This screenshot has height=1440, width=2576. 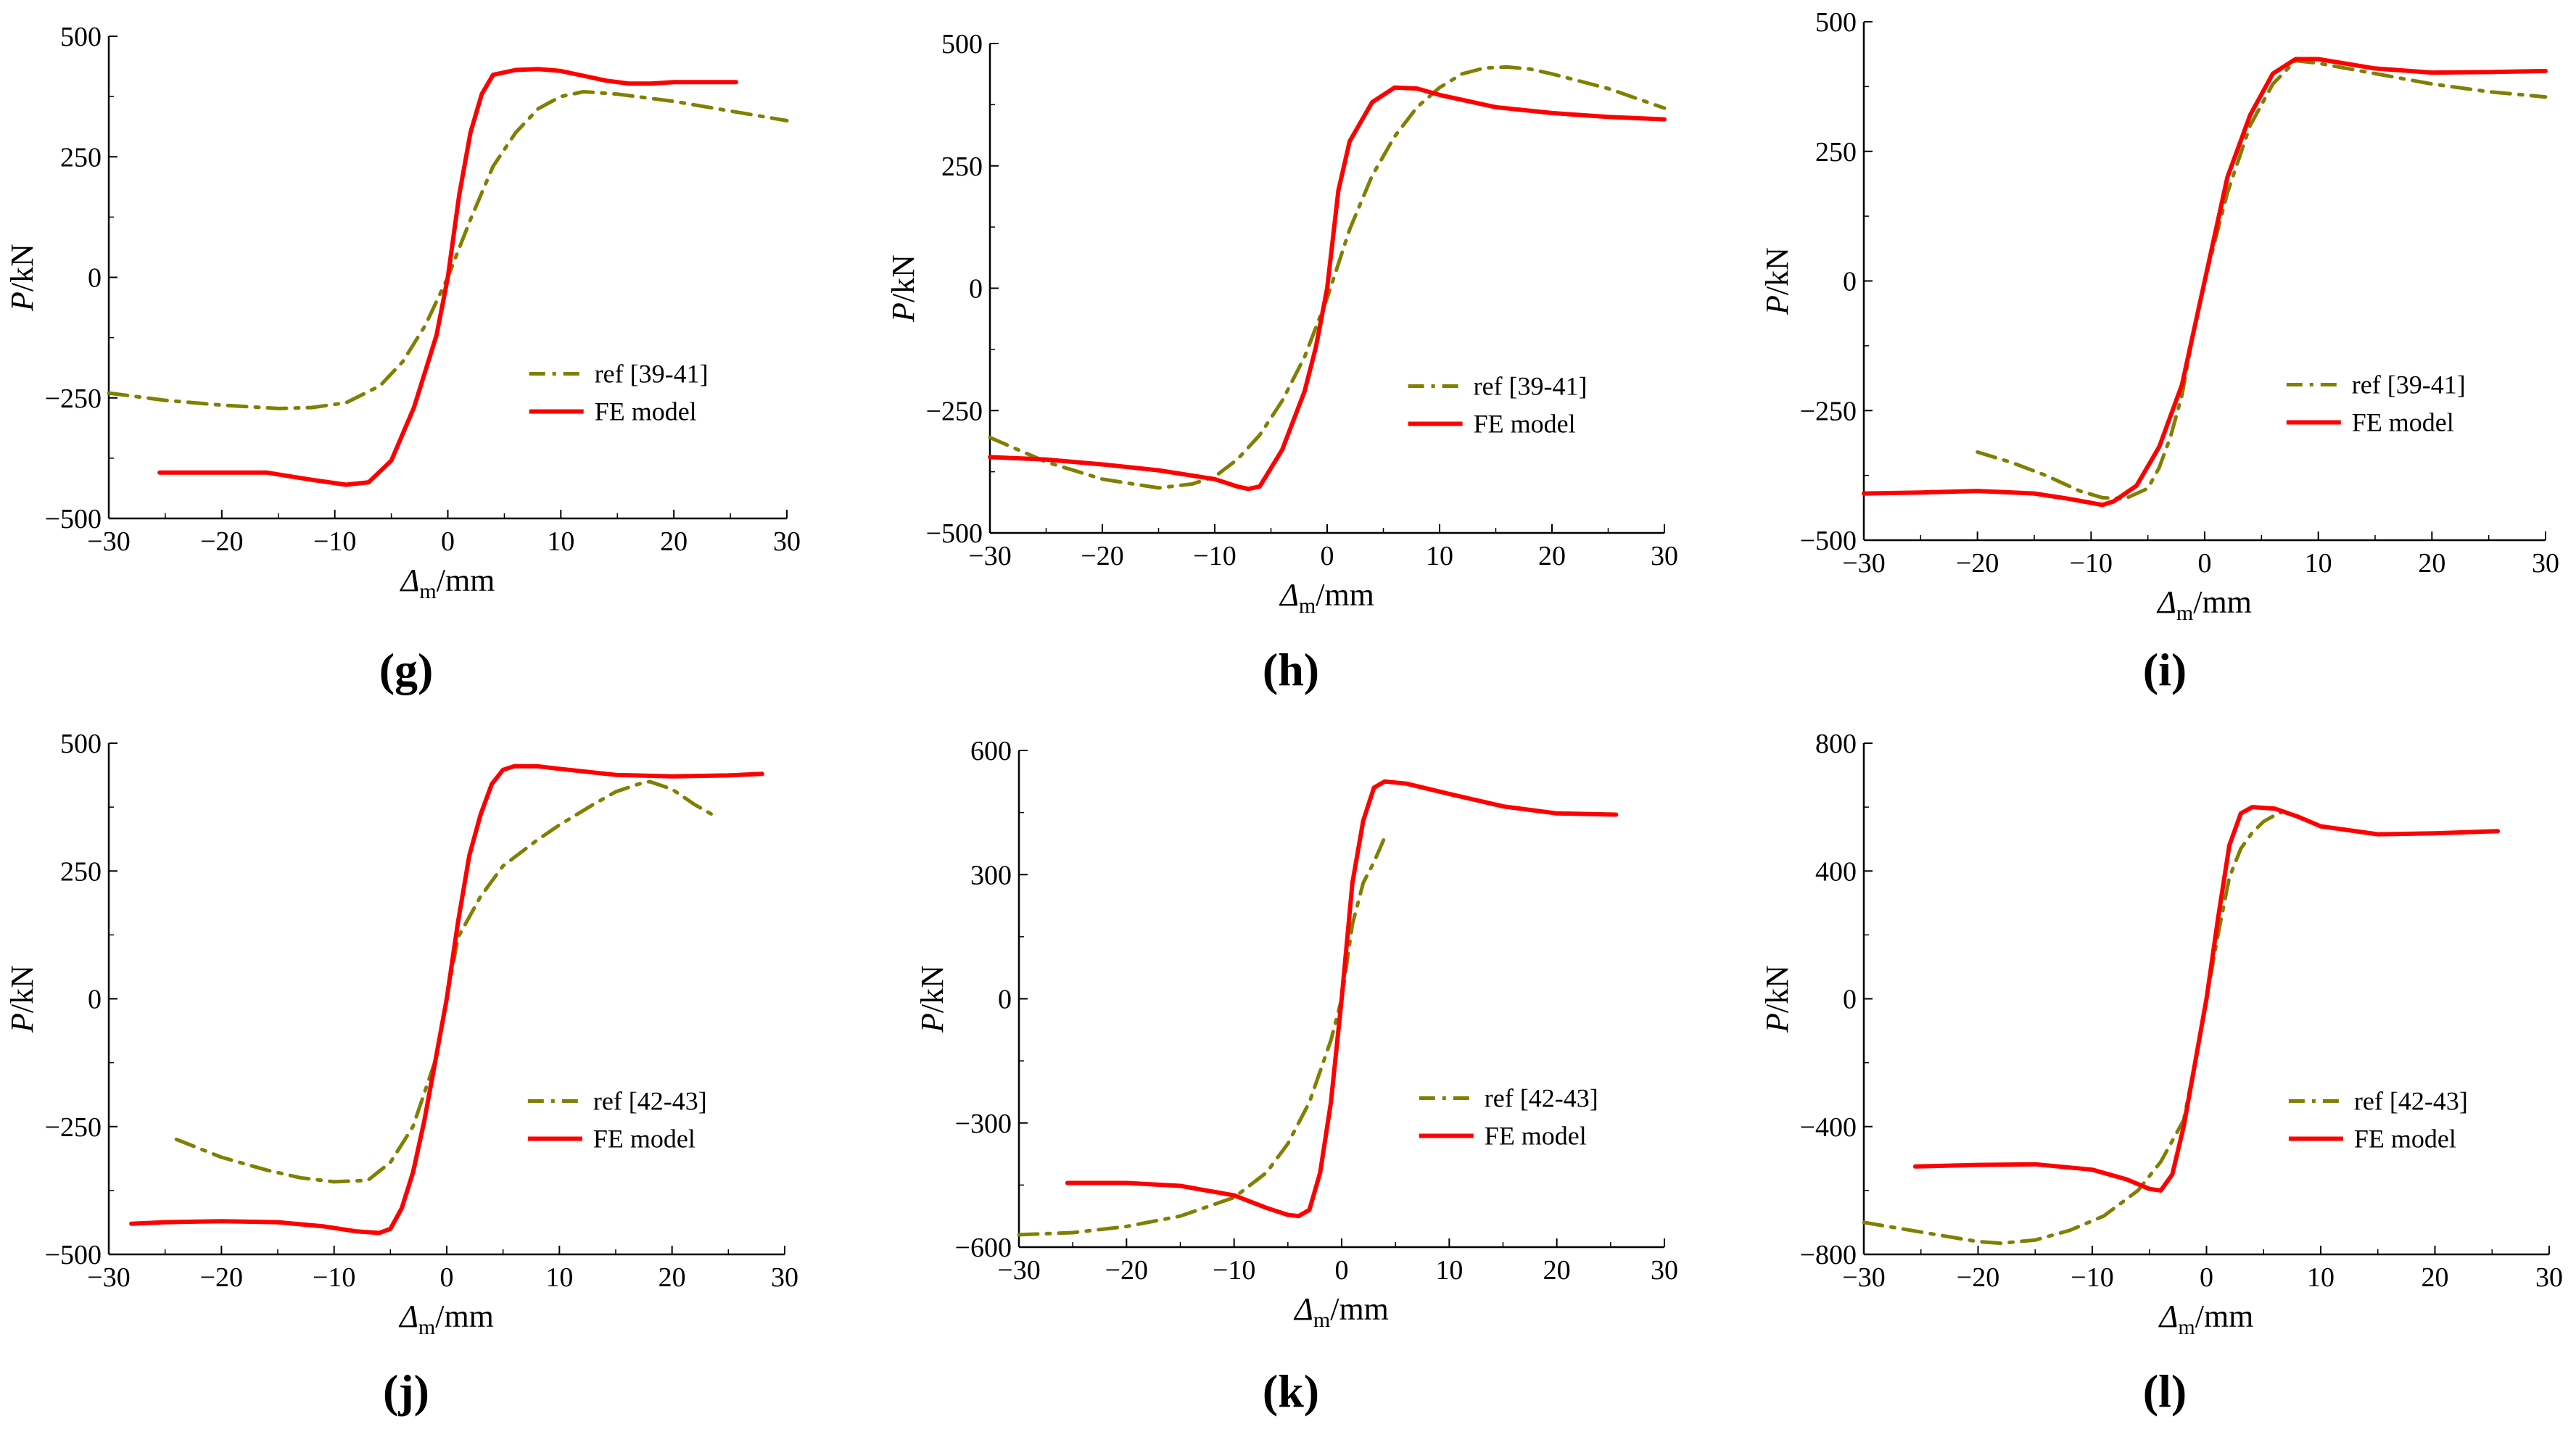 I want to click on y-tick-label: −400, so click(x=1828, y=1127).